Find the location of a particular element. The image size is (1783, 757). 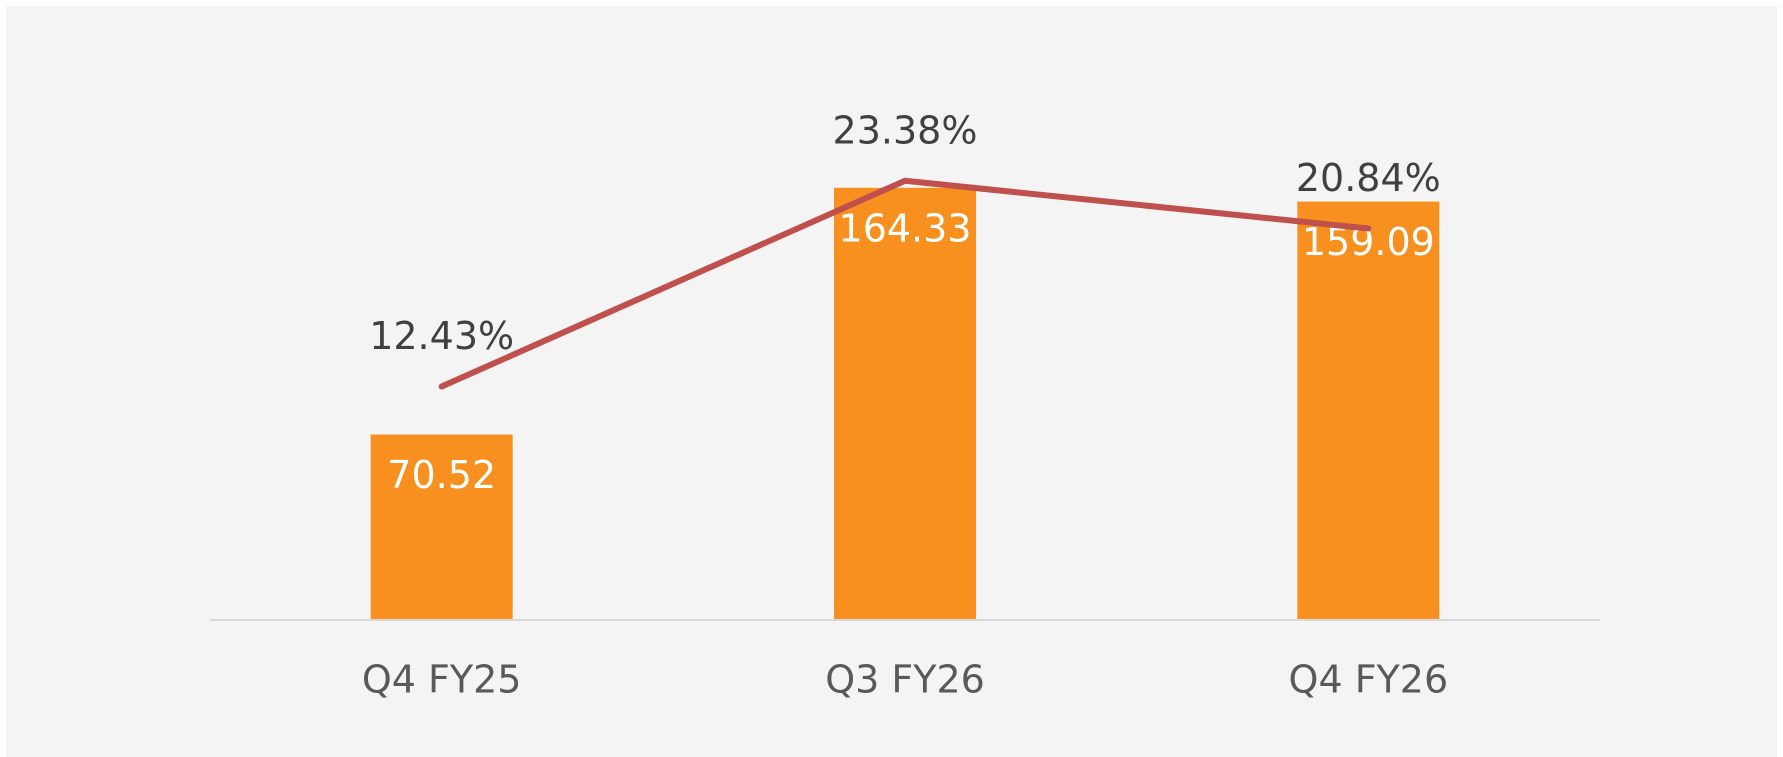

x-tick-label: Q3 FY26 is located at coordinates (905, 680).